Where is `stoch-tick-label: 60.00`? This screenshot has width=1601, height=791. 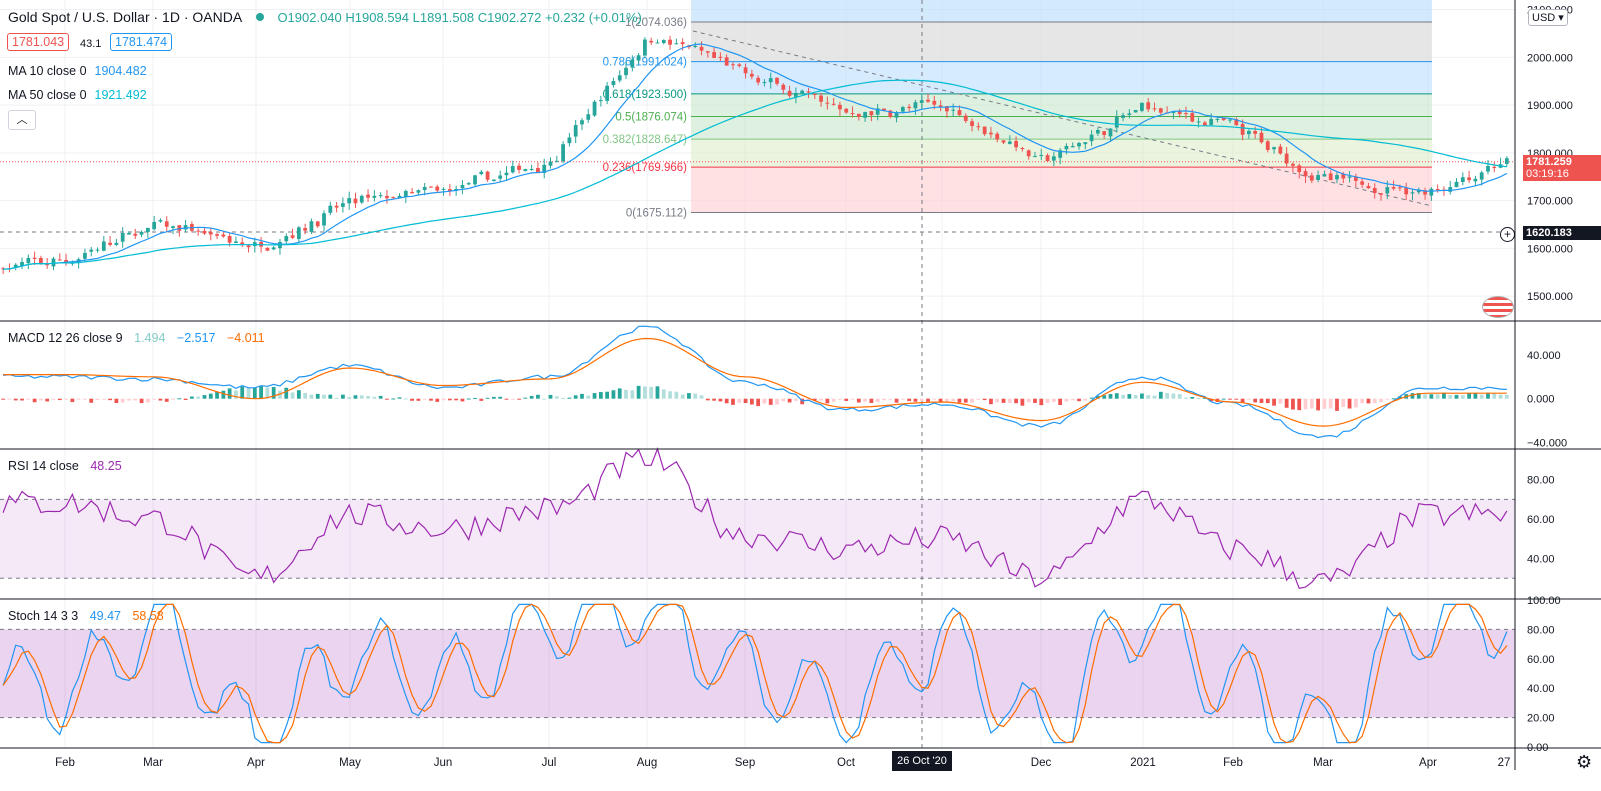 stoch-tick-label: 60.00 is located at coordinates (1541, 660).